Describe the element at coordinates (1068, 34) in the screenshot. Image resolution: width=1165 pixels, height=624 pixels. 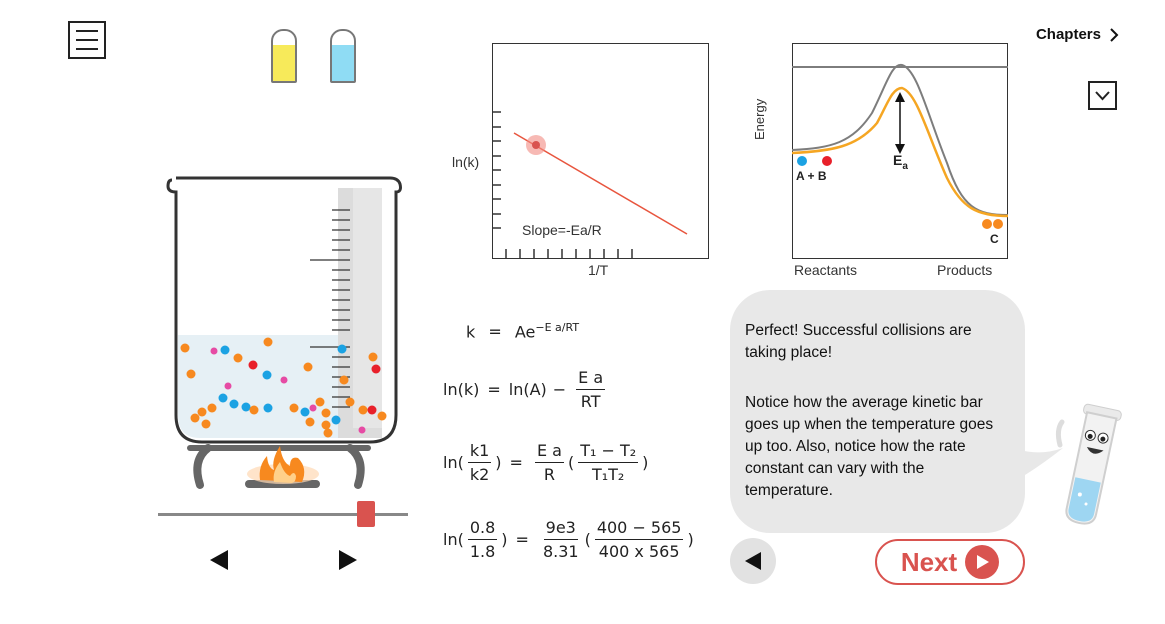
I see `chapters-label: Chapters` at that location.